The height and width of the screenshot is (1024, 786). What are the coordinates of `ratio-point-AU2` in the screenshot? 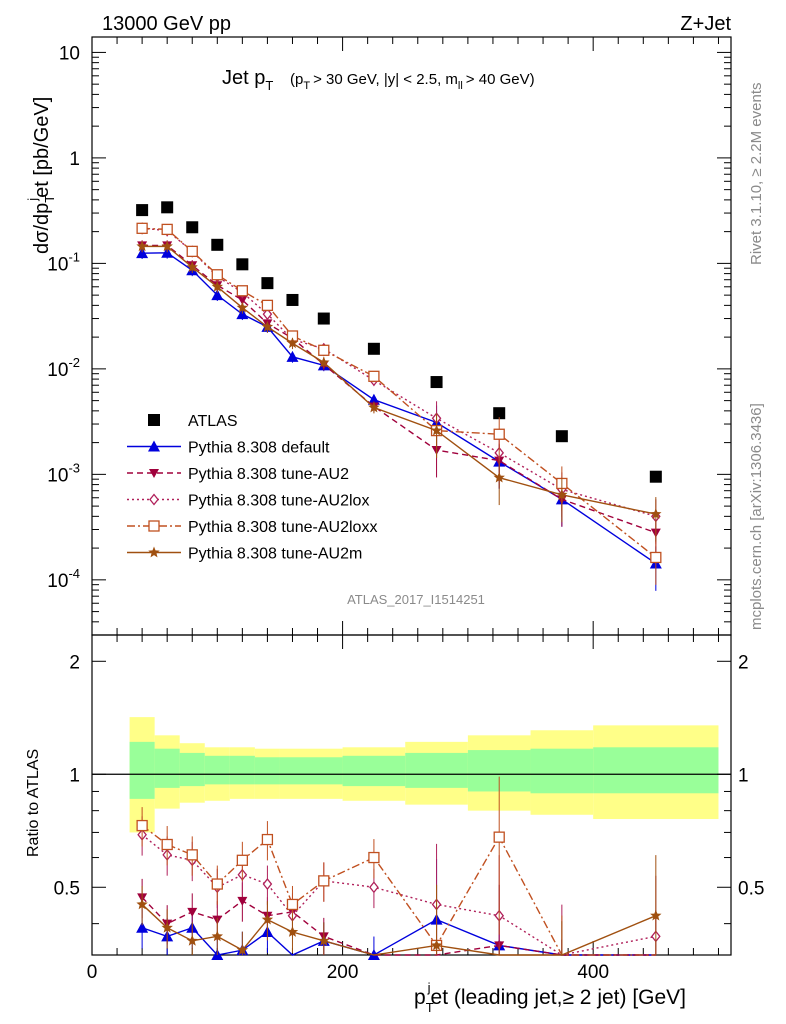 It's located at (242, 901).